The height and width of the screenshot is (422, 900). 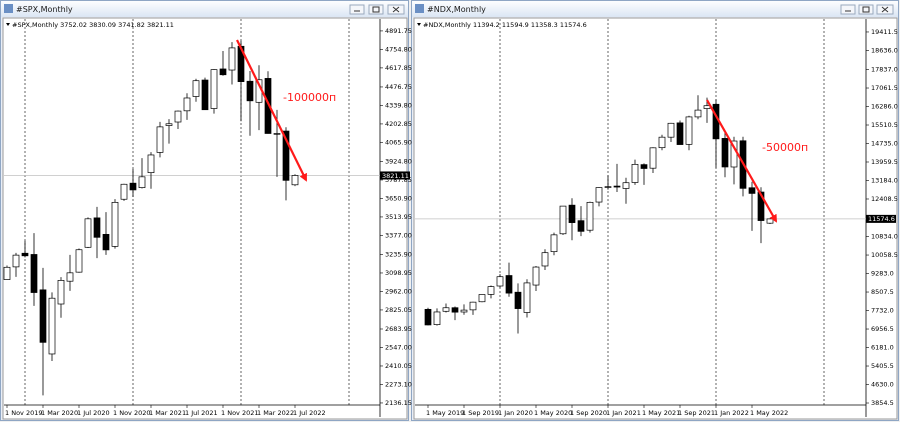 I want to click on y-tick-label: 2825.05, so click(x=398, y=310).